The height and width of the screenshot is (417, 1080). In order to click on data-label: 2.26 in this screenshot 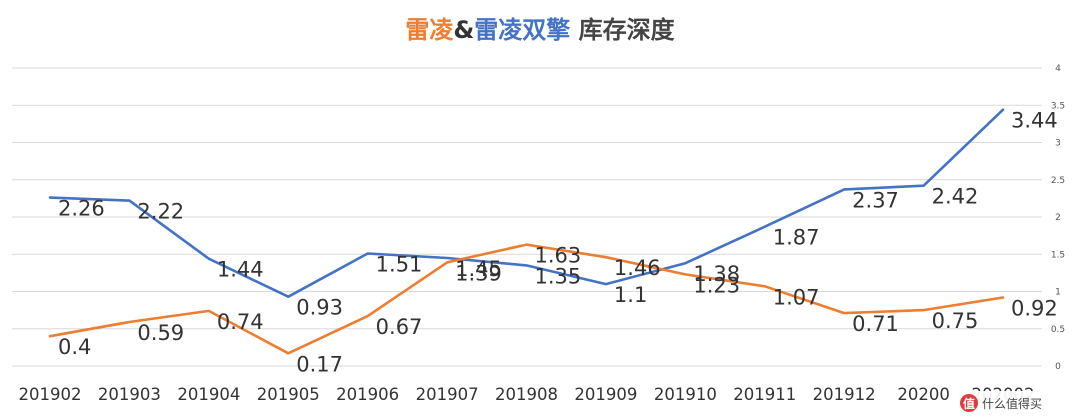, I will do `click(81, 209)`.